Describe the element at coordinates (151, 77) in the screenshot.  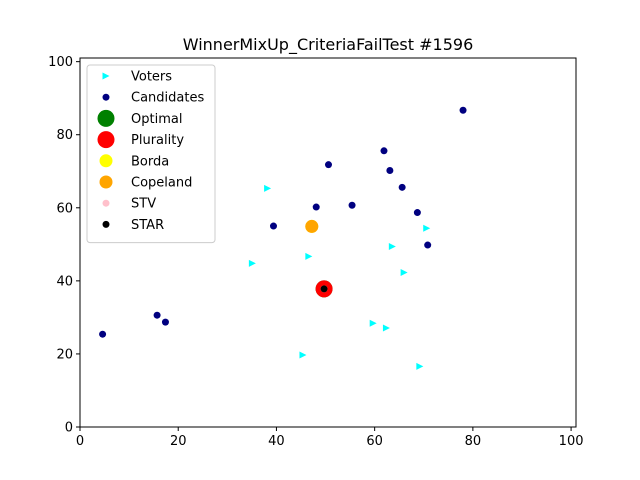
I see `legend-label-voters: Voters` at that location.